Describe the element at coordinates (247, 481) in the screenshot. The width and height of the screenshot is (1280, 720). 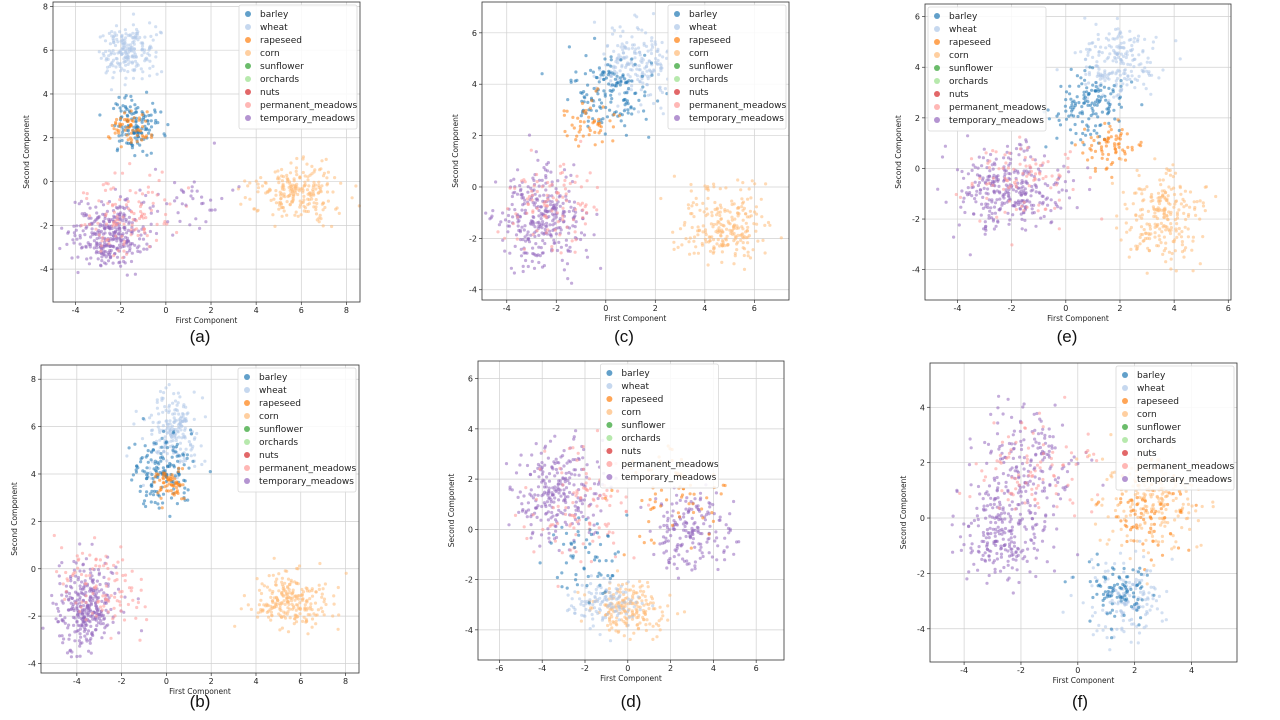
I see `legend-marker-temporary_meadows` at that location.